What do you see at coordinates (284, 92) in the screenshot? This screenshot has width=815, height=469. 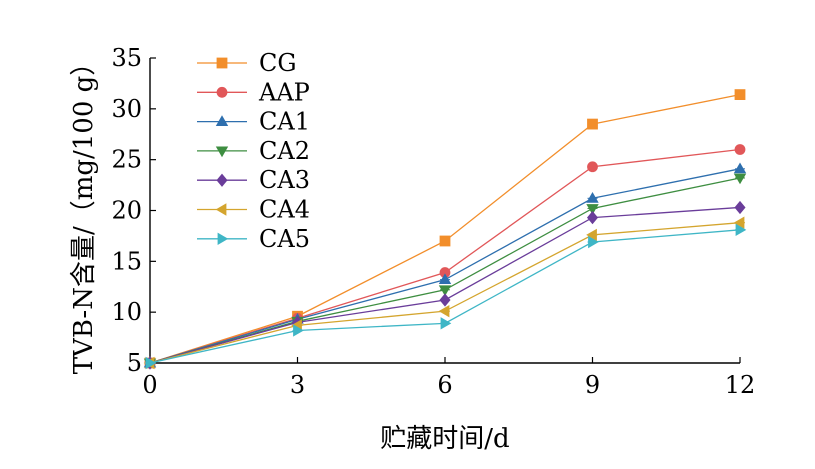 I see `legend-label: AAP` at bounding box center [284, 92].